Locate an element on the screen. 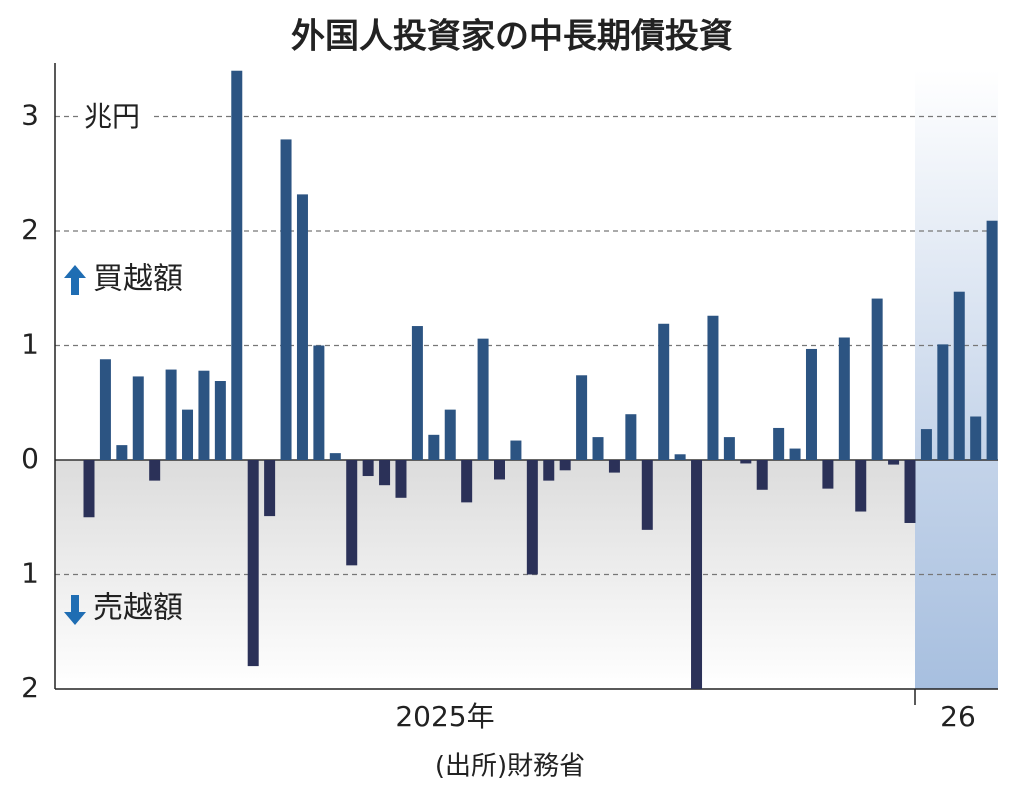 The width and height of the screenshot is (1024, 792). chart-title: 外国人投資家の中長期債投資 is located at coordinates (512, 37).